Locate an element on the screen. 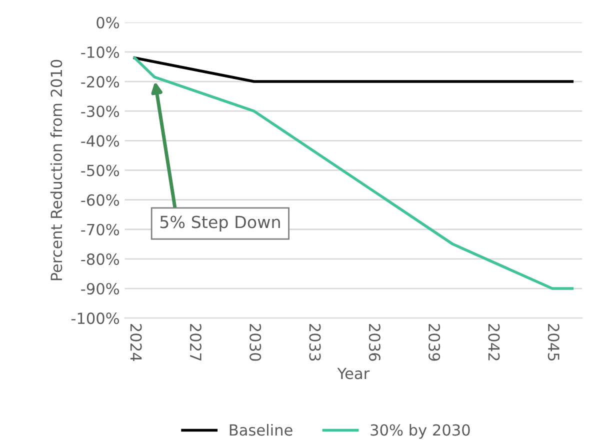 This screenshot has width=594, height=448. y-tick-label: -40% is located at coordinates (100, 141).